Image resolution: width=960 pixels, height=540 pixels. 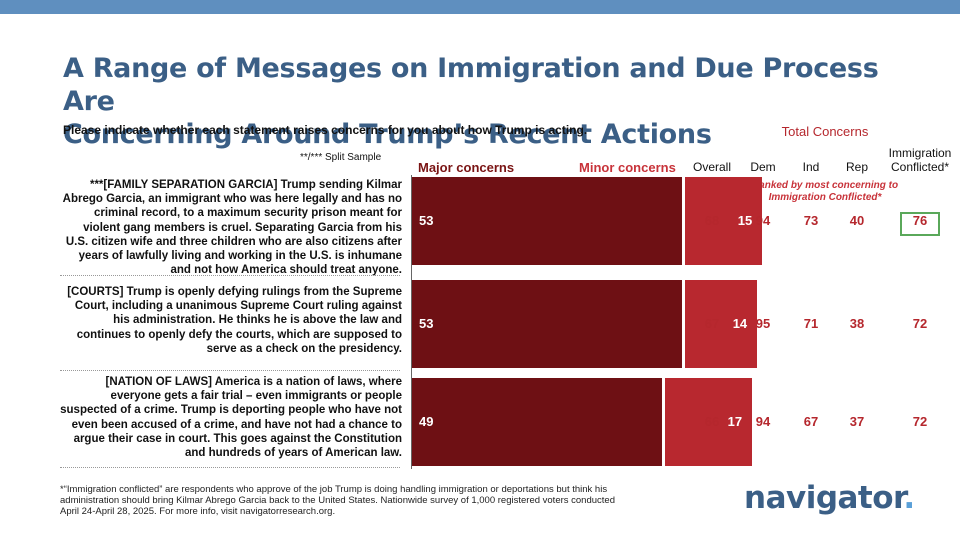 I want to click on legend-minor-concerns: Minor concerns, so click(x=627, y=167).